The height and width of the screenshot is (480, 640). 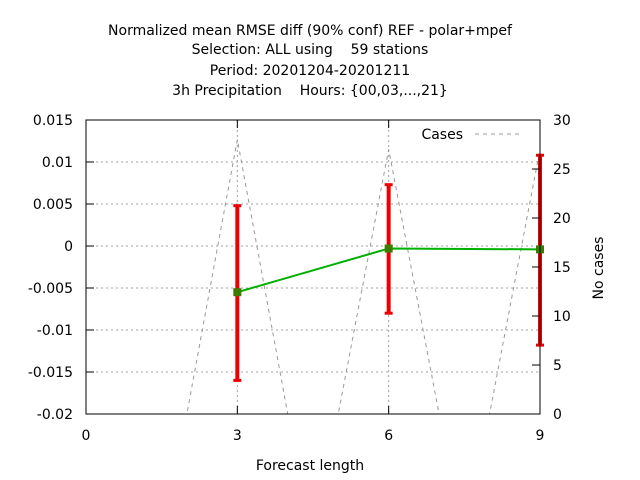 What do you see at coordinates (310, 91) in the screenshot?
I see `chart-title-line-4: 3h Precipitation Hours: {00,03,...,21}` at bounding box center [310, 91].